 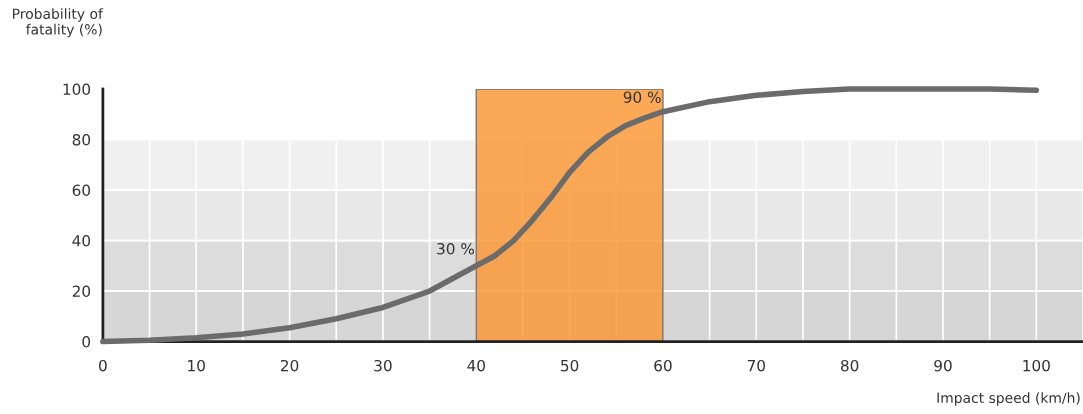 What do you see at coordinates (642, 97) in the screenshot?
I see `annotation: 90 %` at bounding box center [642, 97].